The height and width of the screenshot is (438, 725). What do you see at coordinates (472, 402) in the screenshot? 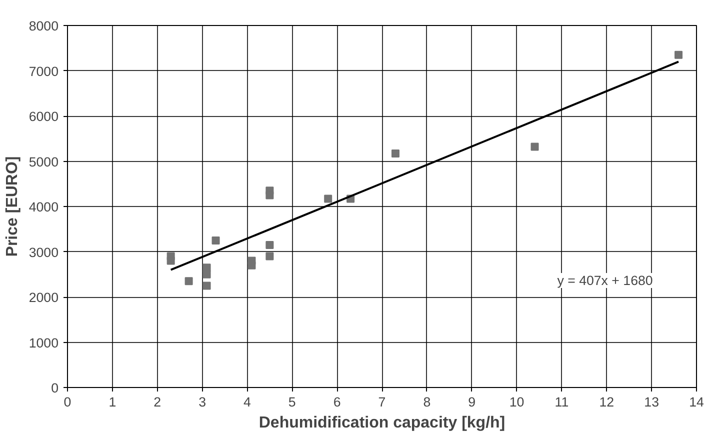
I see `x-tick-label: 9` at bounding box center [472, 402].